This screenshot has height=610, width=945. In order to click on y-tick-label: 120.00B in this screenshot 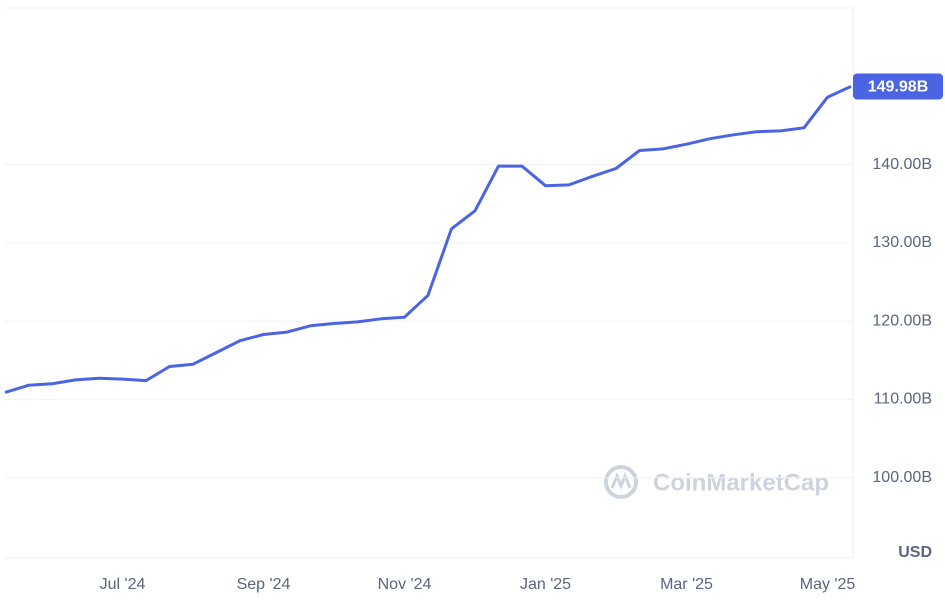, I will do `click(902, 320)`.